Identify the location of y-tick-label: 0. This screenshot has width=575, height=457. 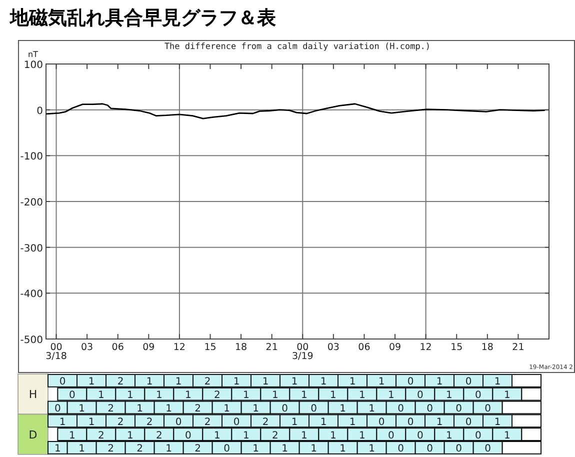
(39, 111).